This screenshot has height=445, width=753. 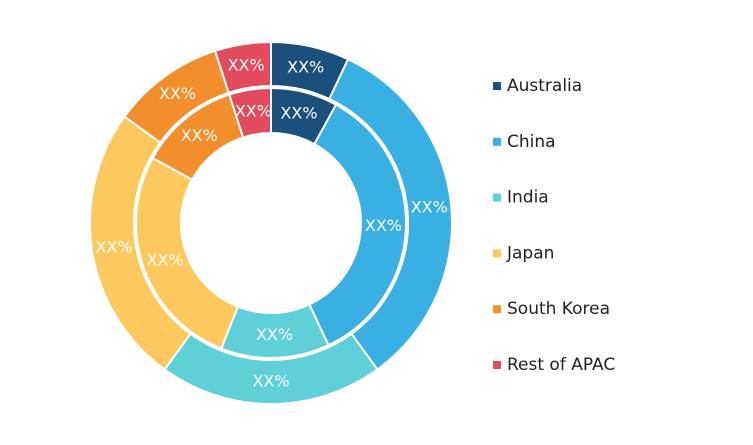 I want to click on legend-label: India, so click(x=528, y=198).